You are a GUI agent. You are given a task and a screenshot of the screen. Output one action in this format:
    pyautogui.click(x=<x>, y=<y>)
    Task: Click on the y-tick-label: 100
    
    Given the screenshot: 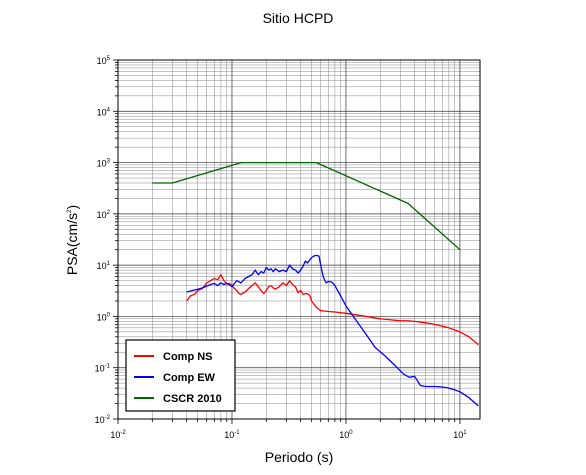 What is the action you would take?
    pyautogui.click(x=104, y=317)
    